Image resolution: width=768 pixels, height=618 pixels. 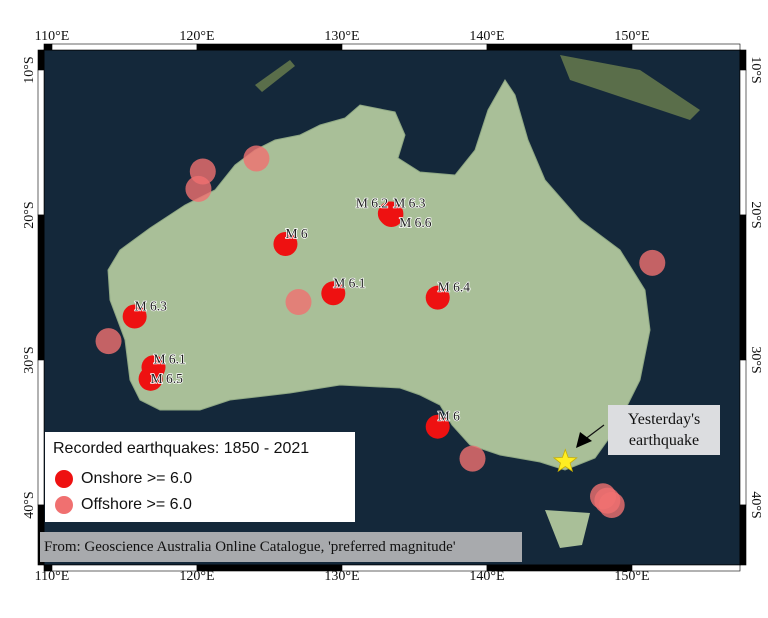 What do you see at coordinates (630, 87) in the screenshot?
I see `new-guinea` at bounding box center [630, 87].